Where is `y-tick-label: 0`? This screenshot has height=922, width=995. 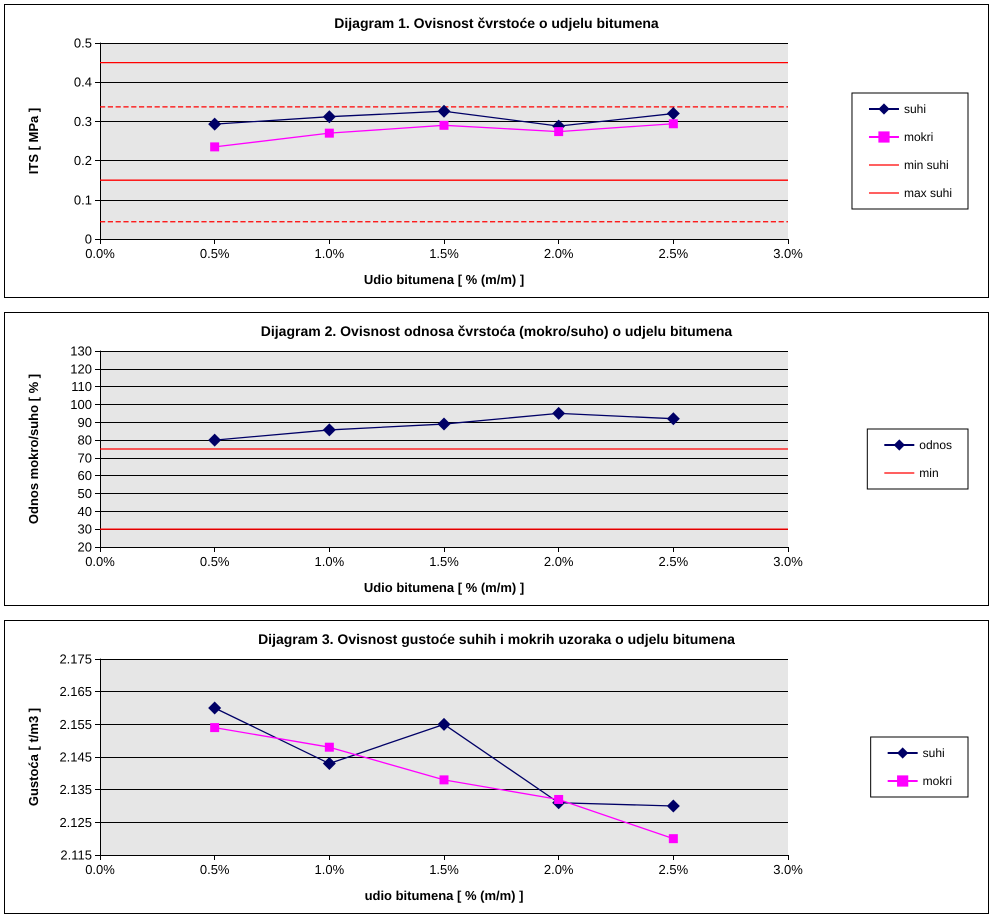
y-tick-label: 0 is located at coordinates (88, 239).